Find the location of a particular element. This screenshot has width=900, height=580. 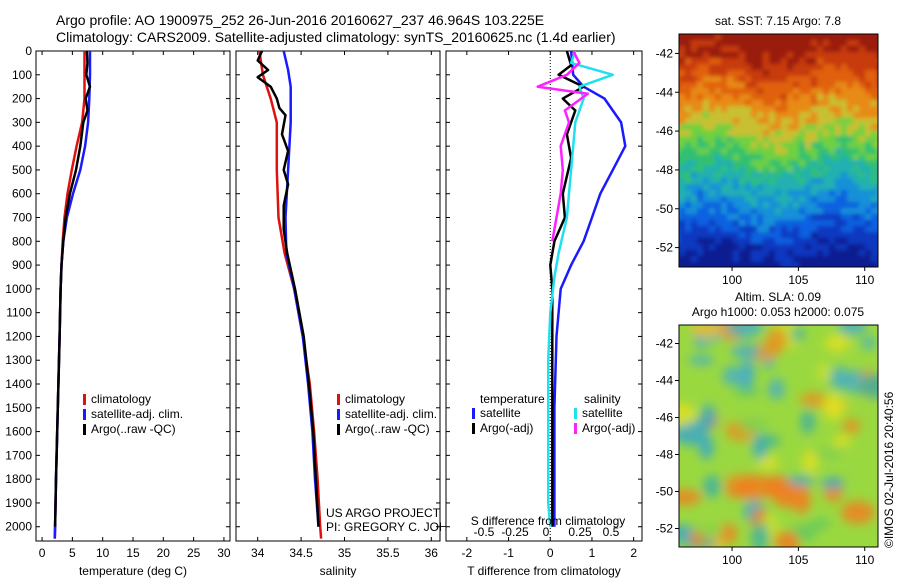

x2-tick-label: -0.25 is located at coordinates (515, 532).